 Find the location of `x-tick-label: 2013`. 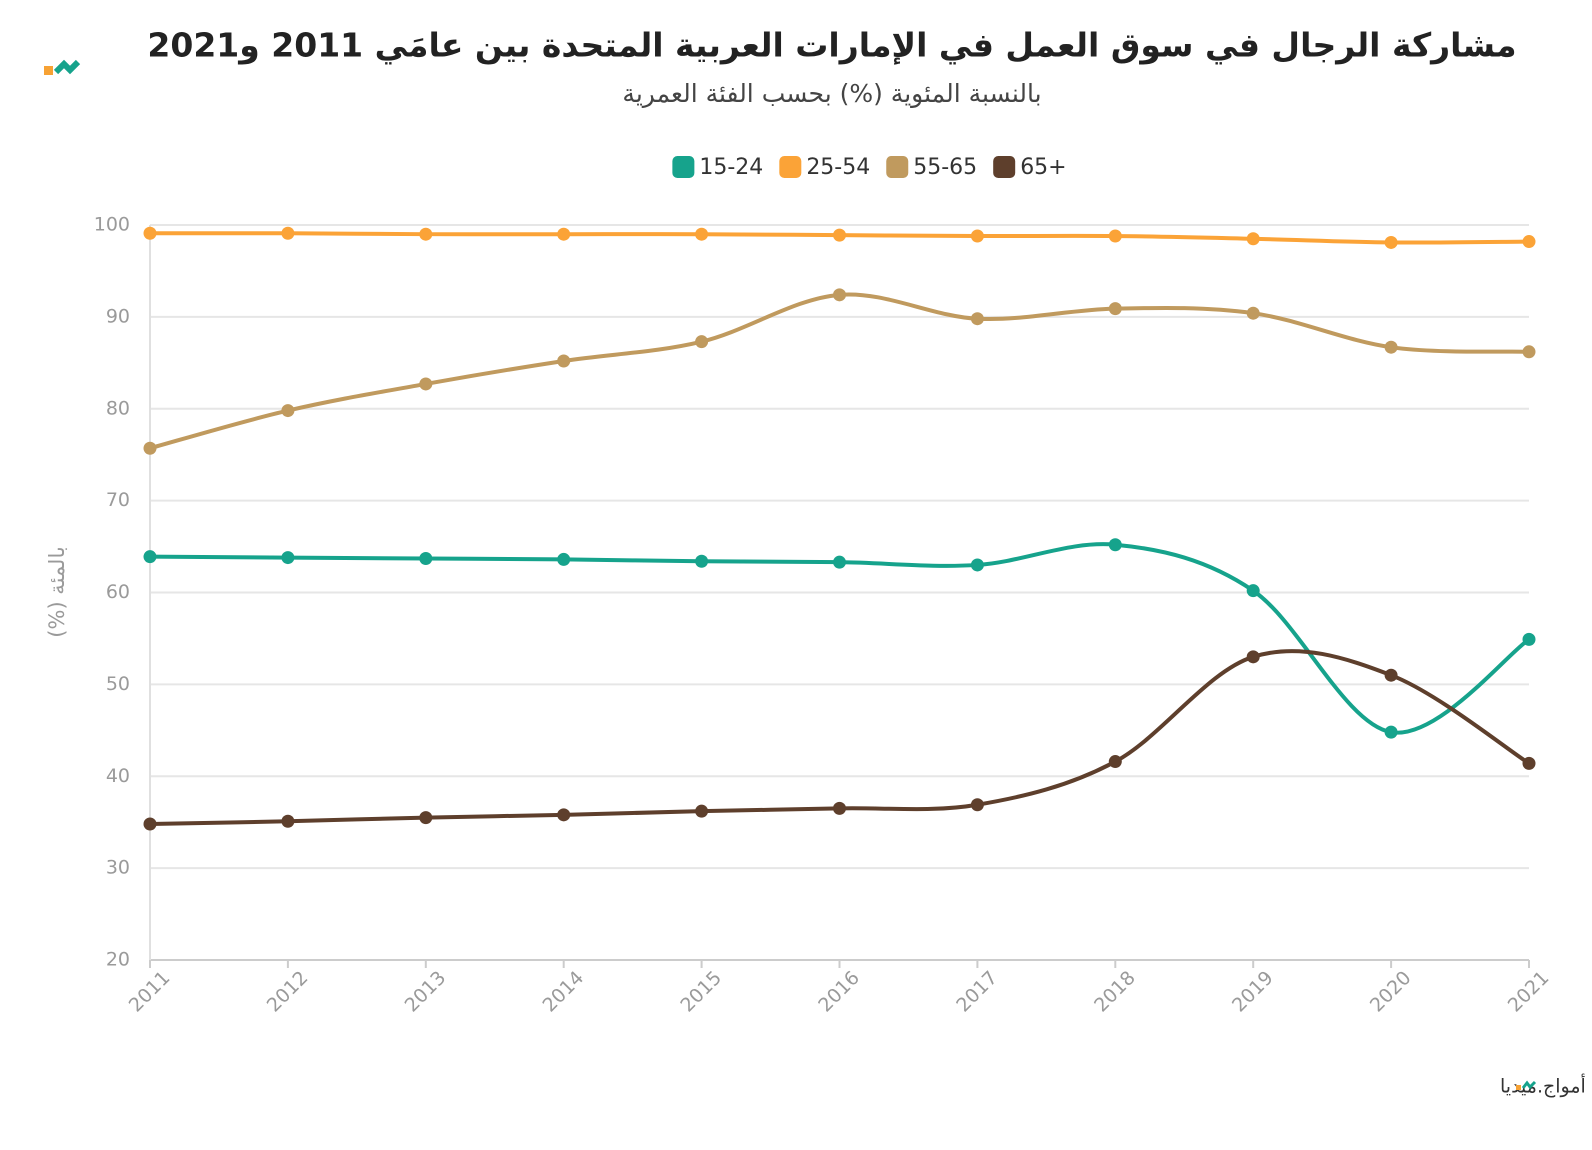

x-tick-label: 2013 is located at coordinates (426, 992).